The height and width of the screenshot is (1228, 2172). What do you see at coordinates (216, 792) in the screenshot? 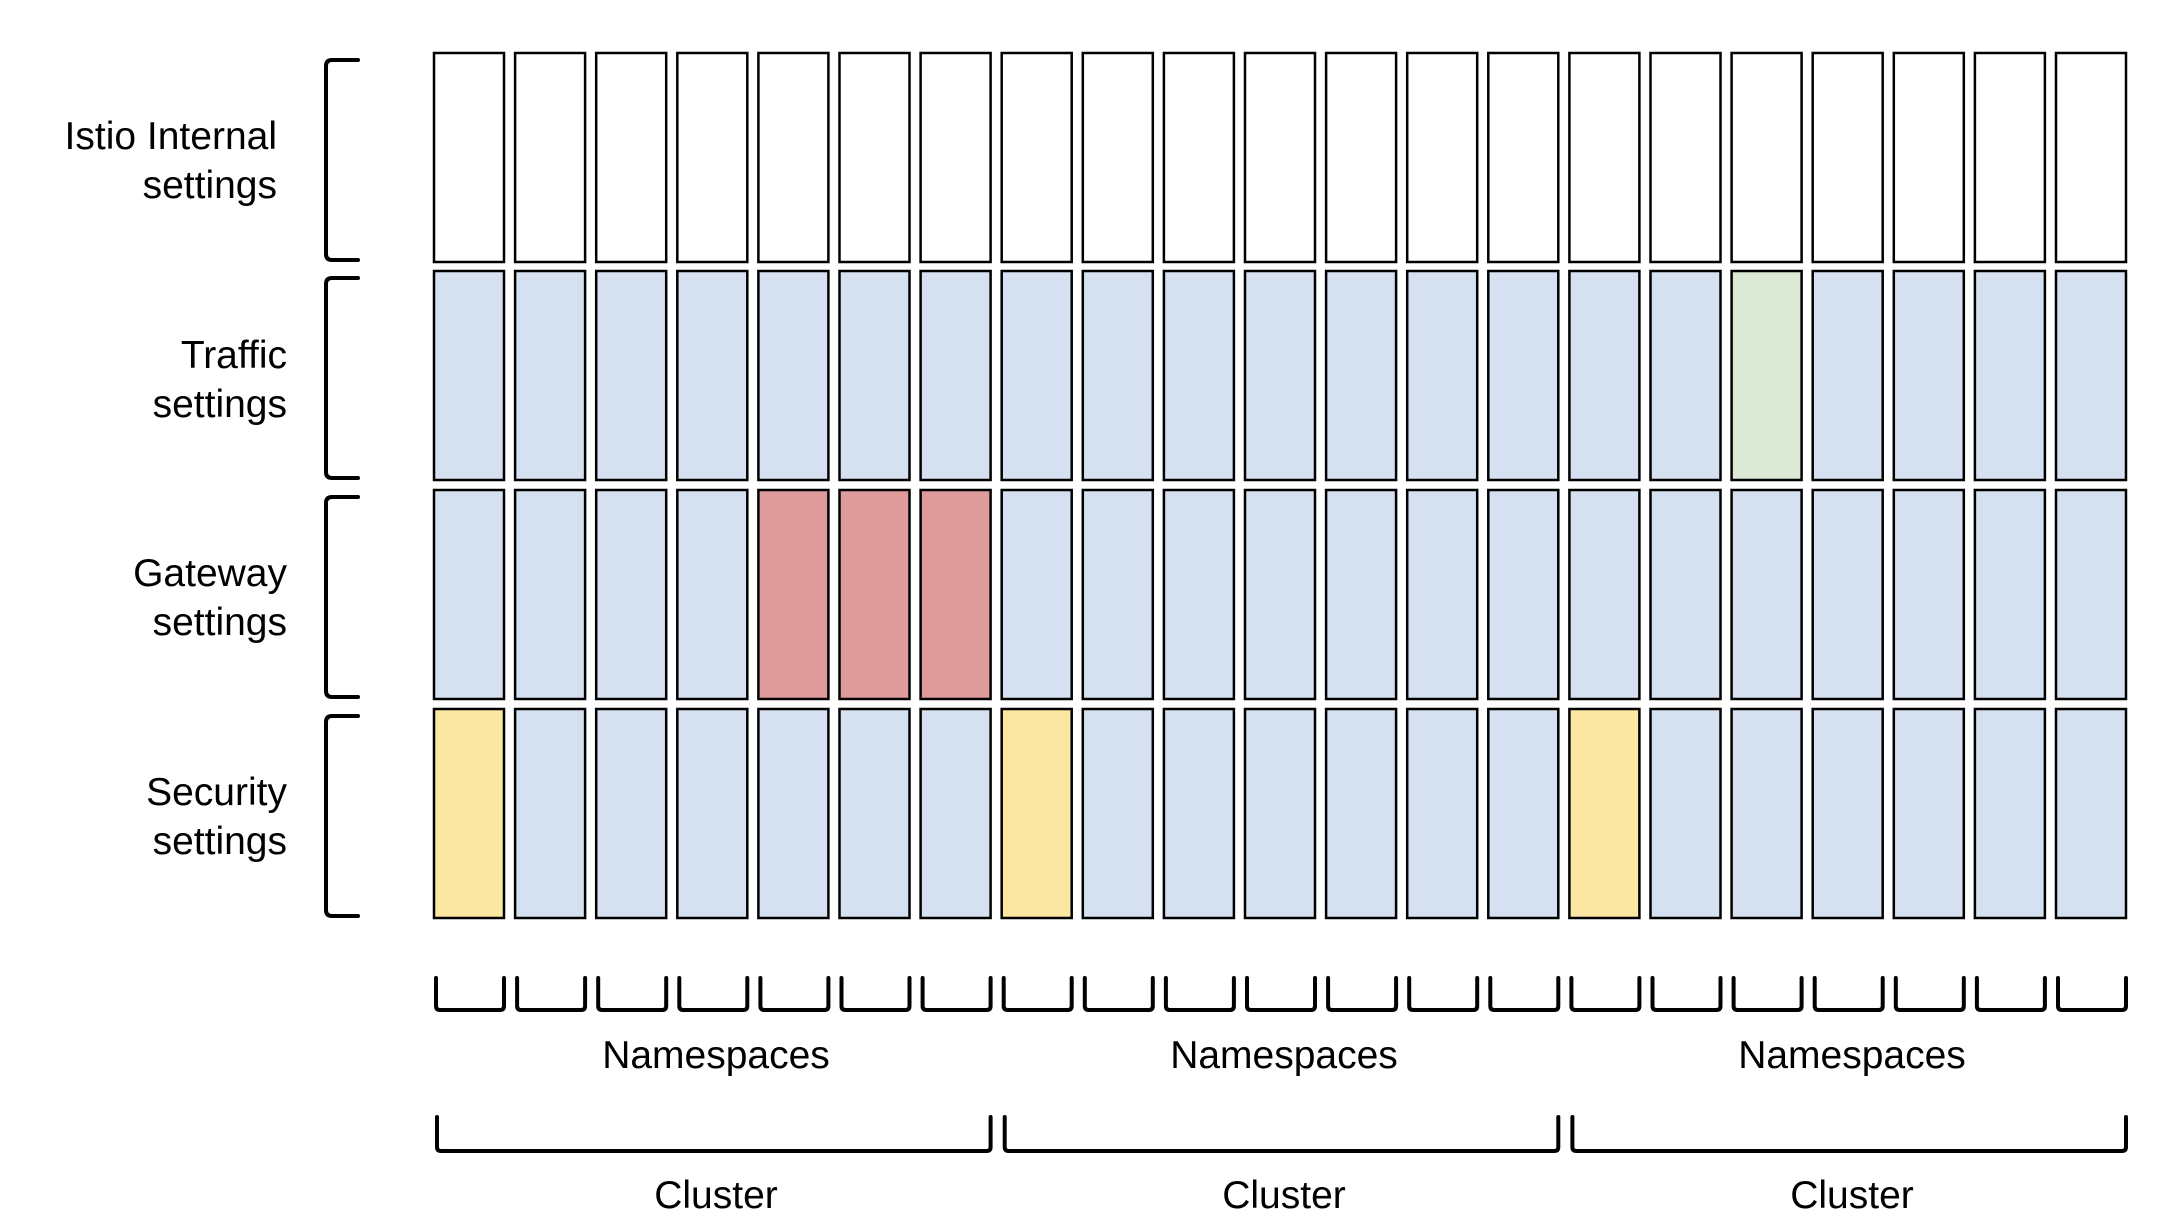
I see `row-label-line: Security` at bounding box center [216, 792].